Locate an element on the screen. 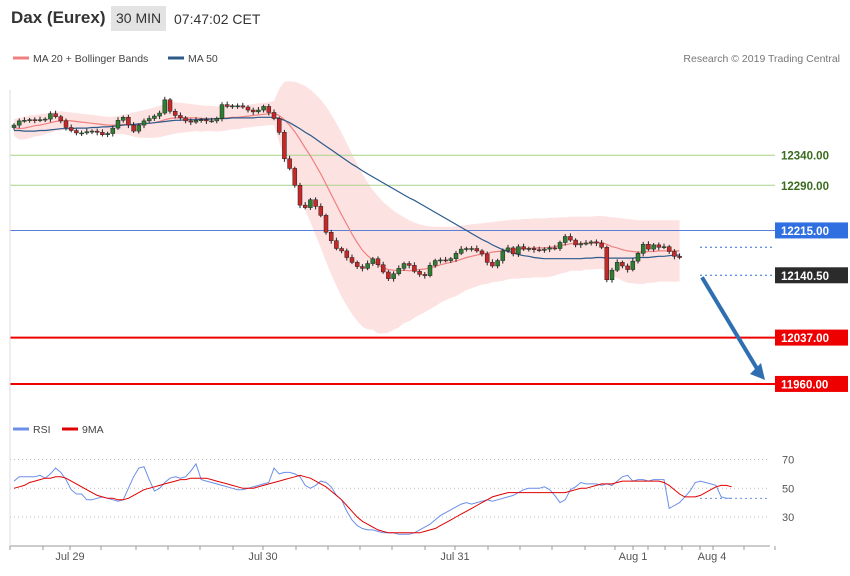 The width and height of the screenshot is (850, 576). level-label-11960.00: 11960.00 is located at coordinates (804, 385).